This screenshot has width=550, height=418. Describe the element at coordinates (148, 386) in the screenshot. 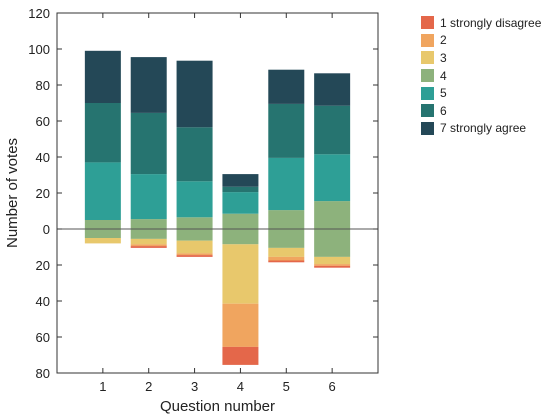

I see `x-tick-label: 2` at that location.